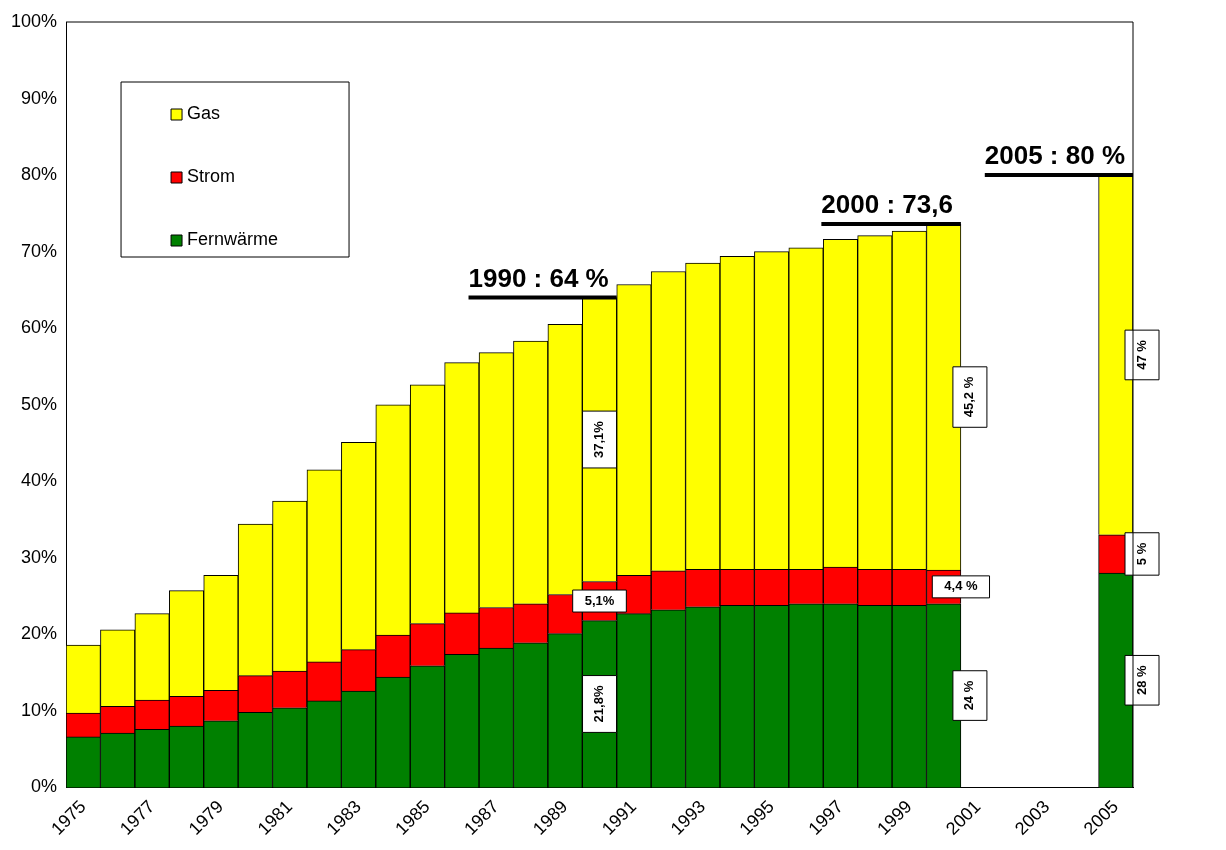  What do you see at coordinates (1141, 680) in the screenshot?
I see `data-label: 28 %` at bounding box center [1141, 680].